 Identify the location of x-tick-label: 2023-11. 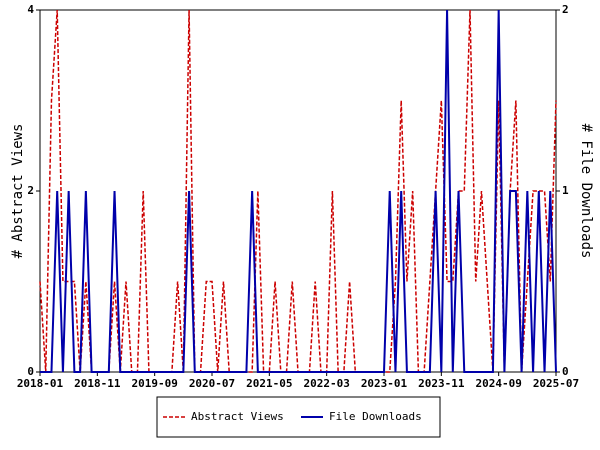
(441, 383).